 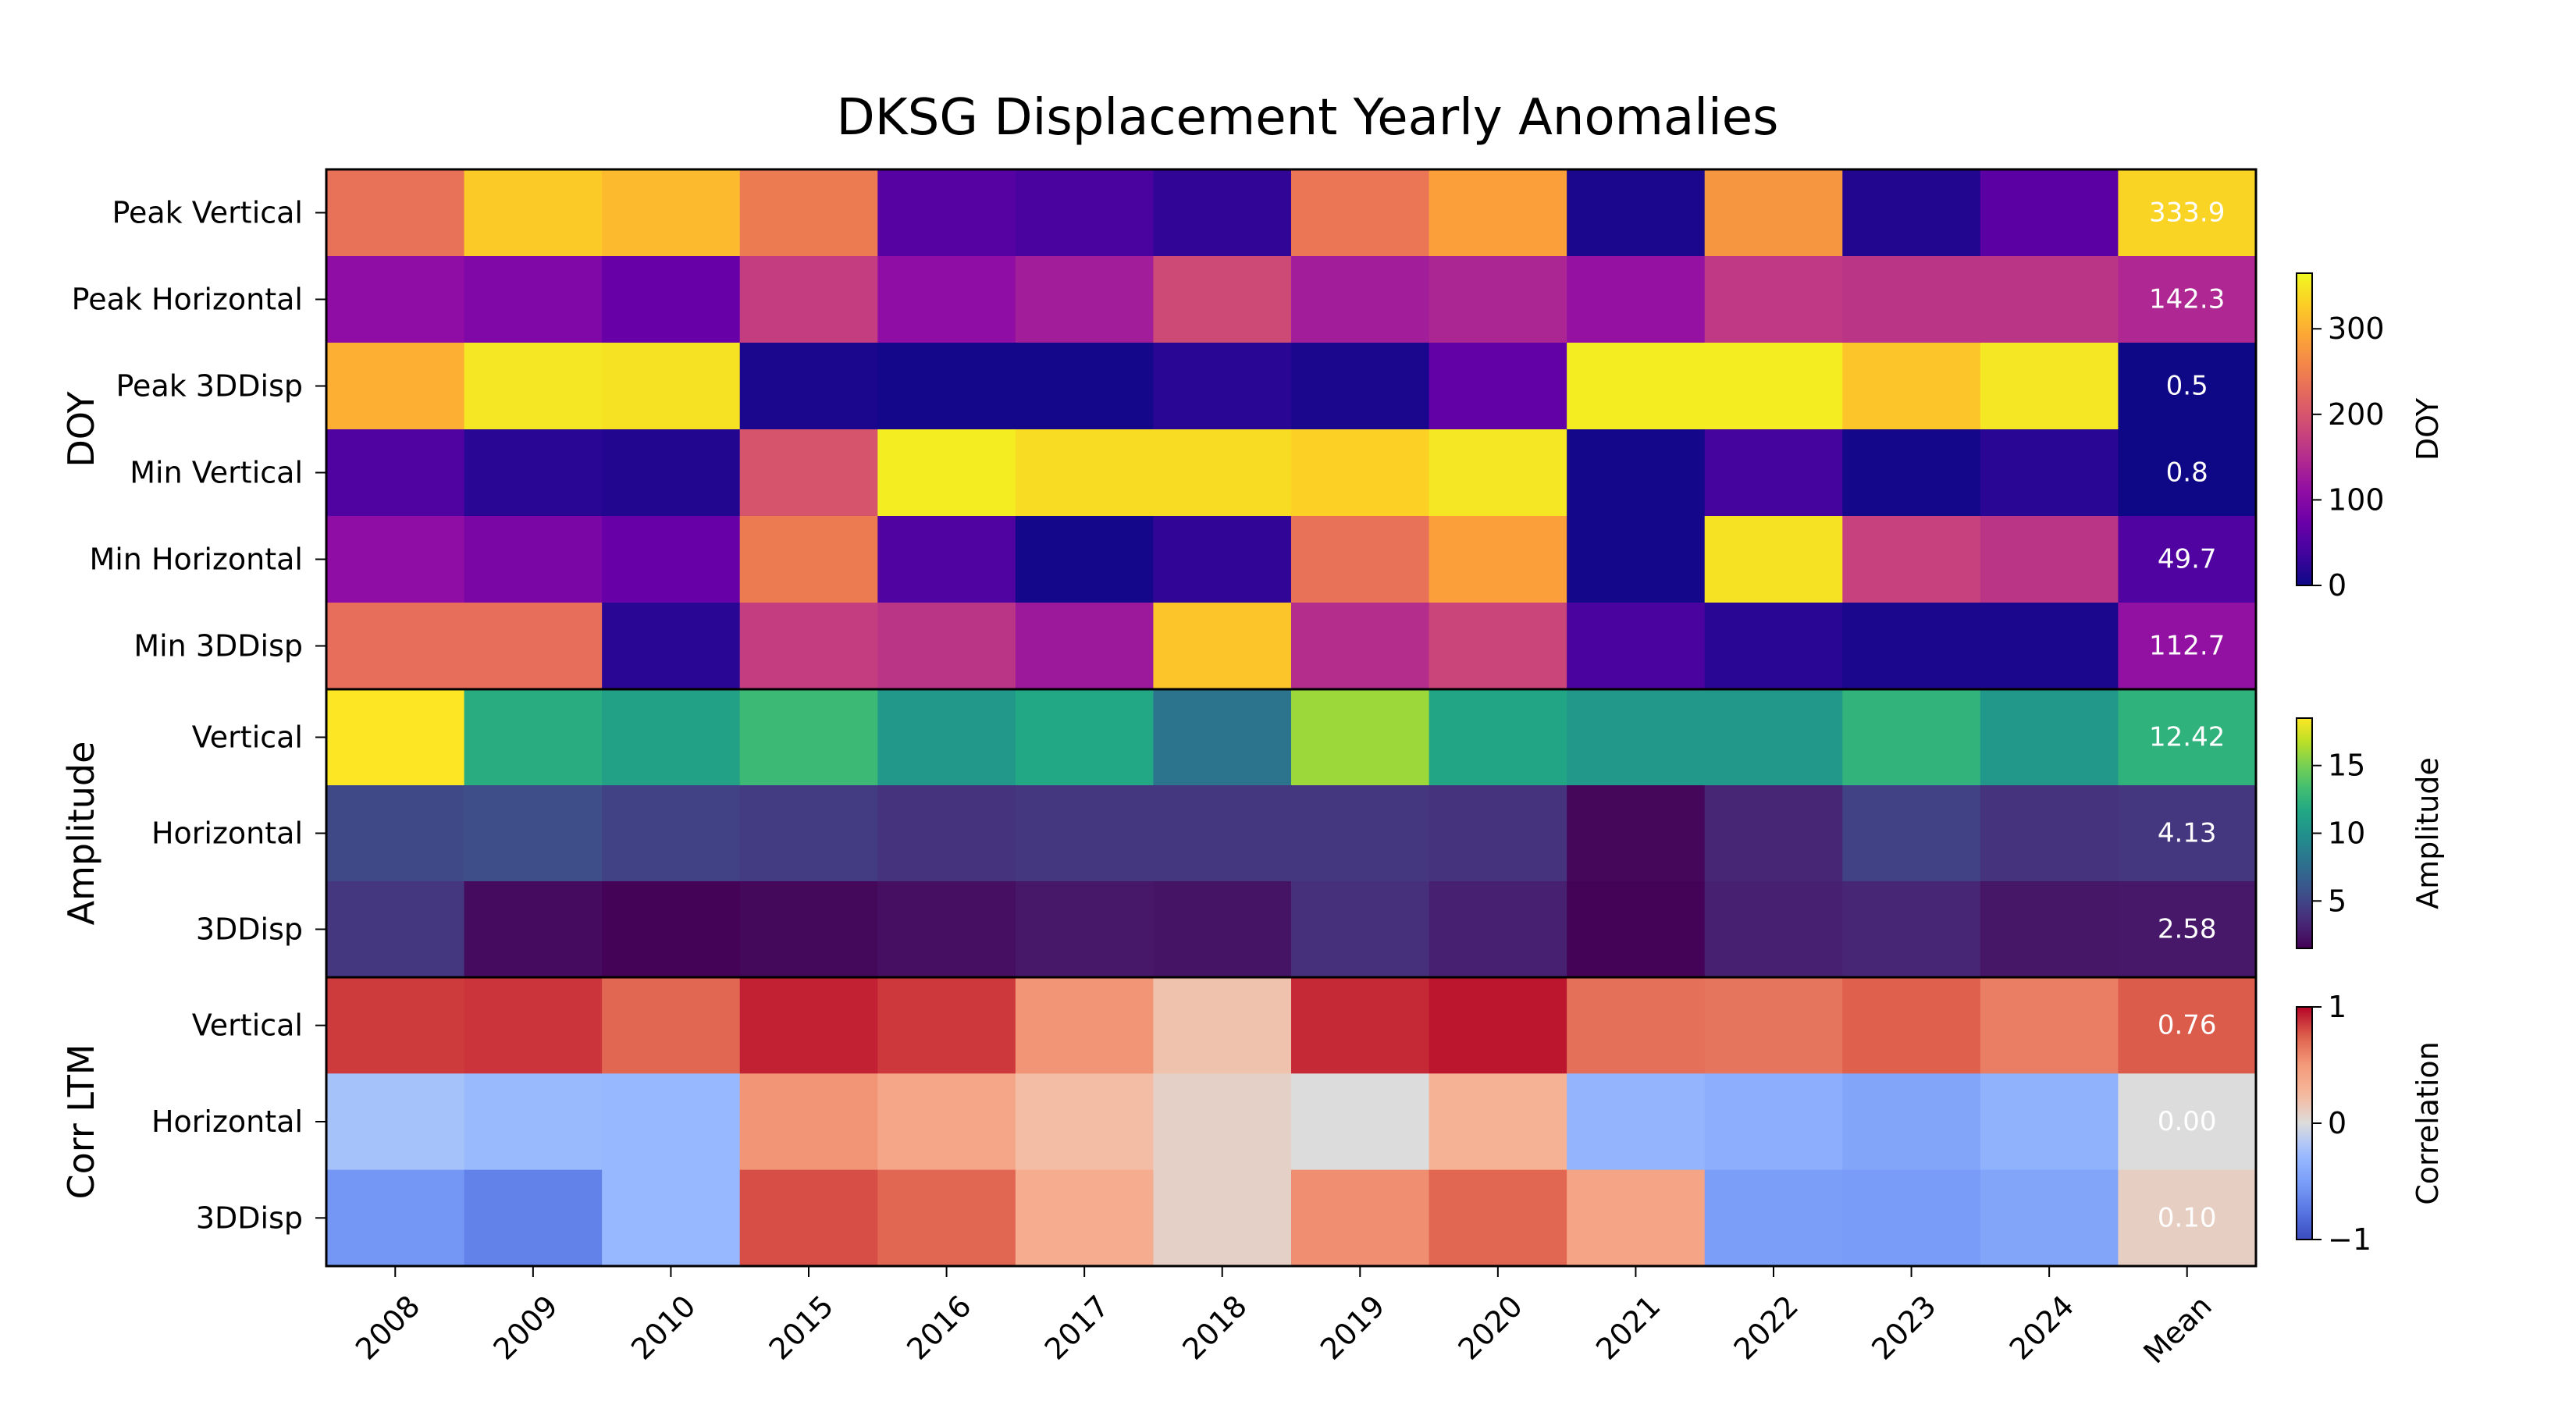 I want to click on mean-value-label: 0.5, so click(x=2187, y=387).